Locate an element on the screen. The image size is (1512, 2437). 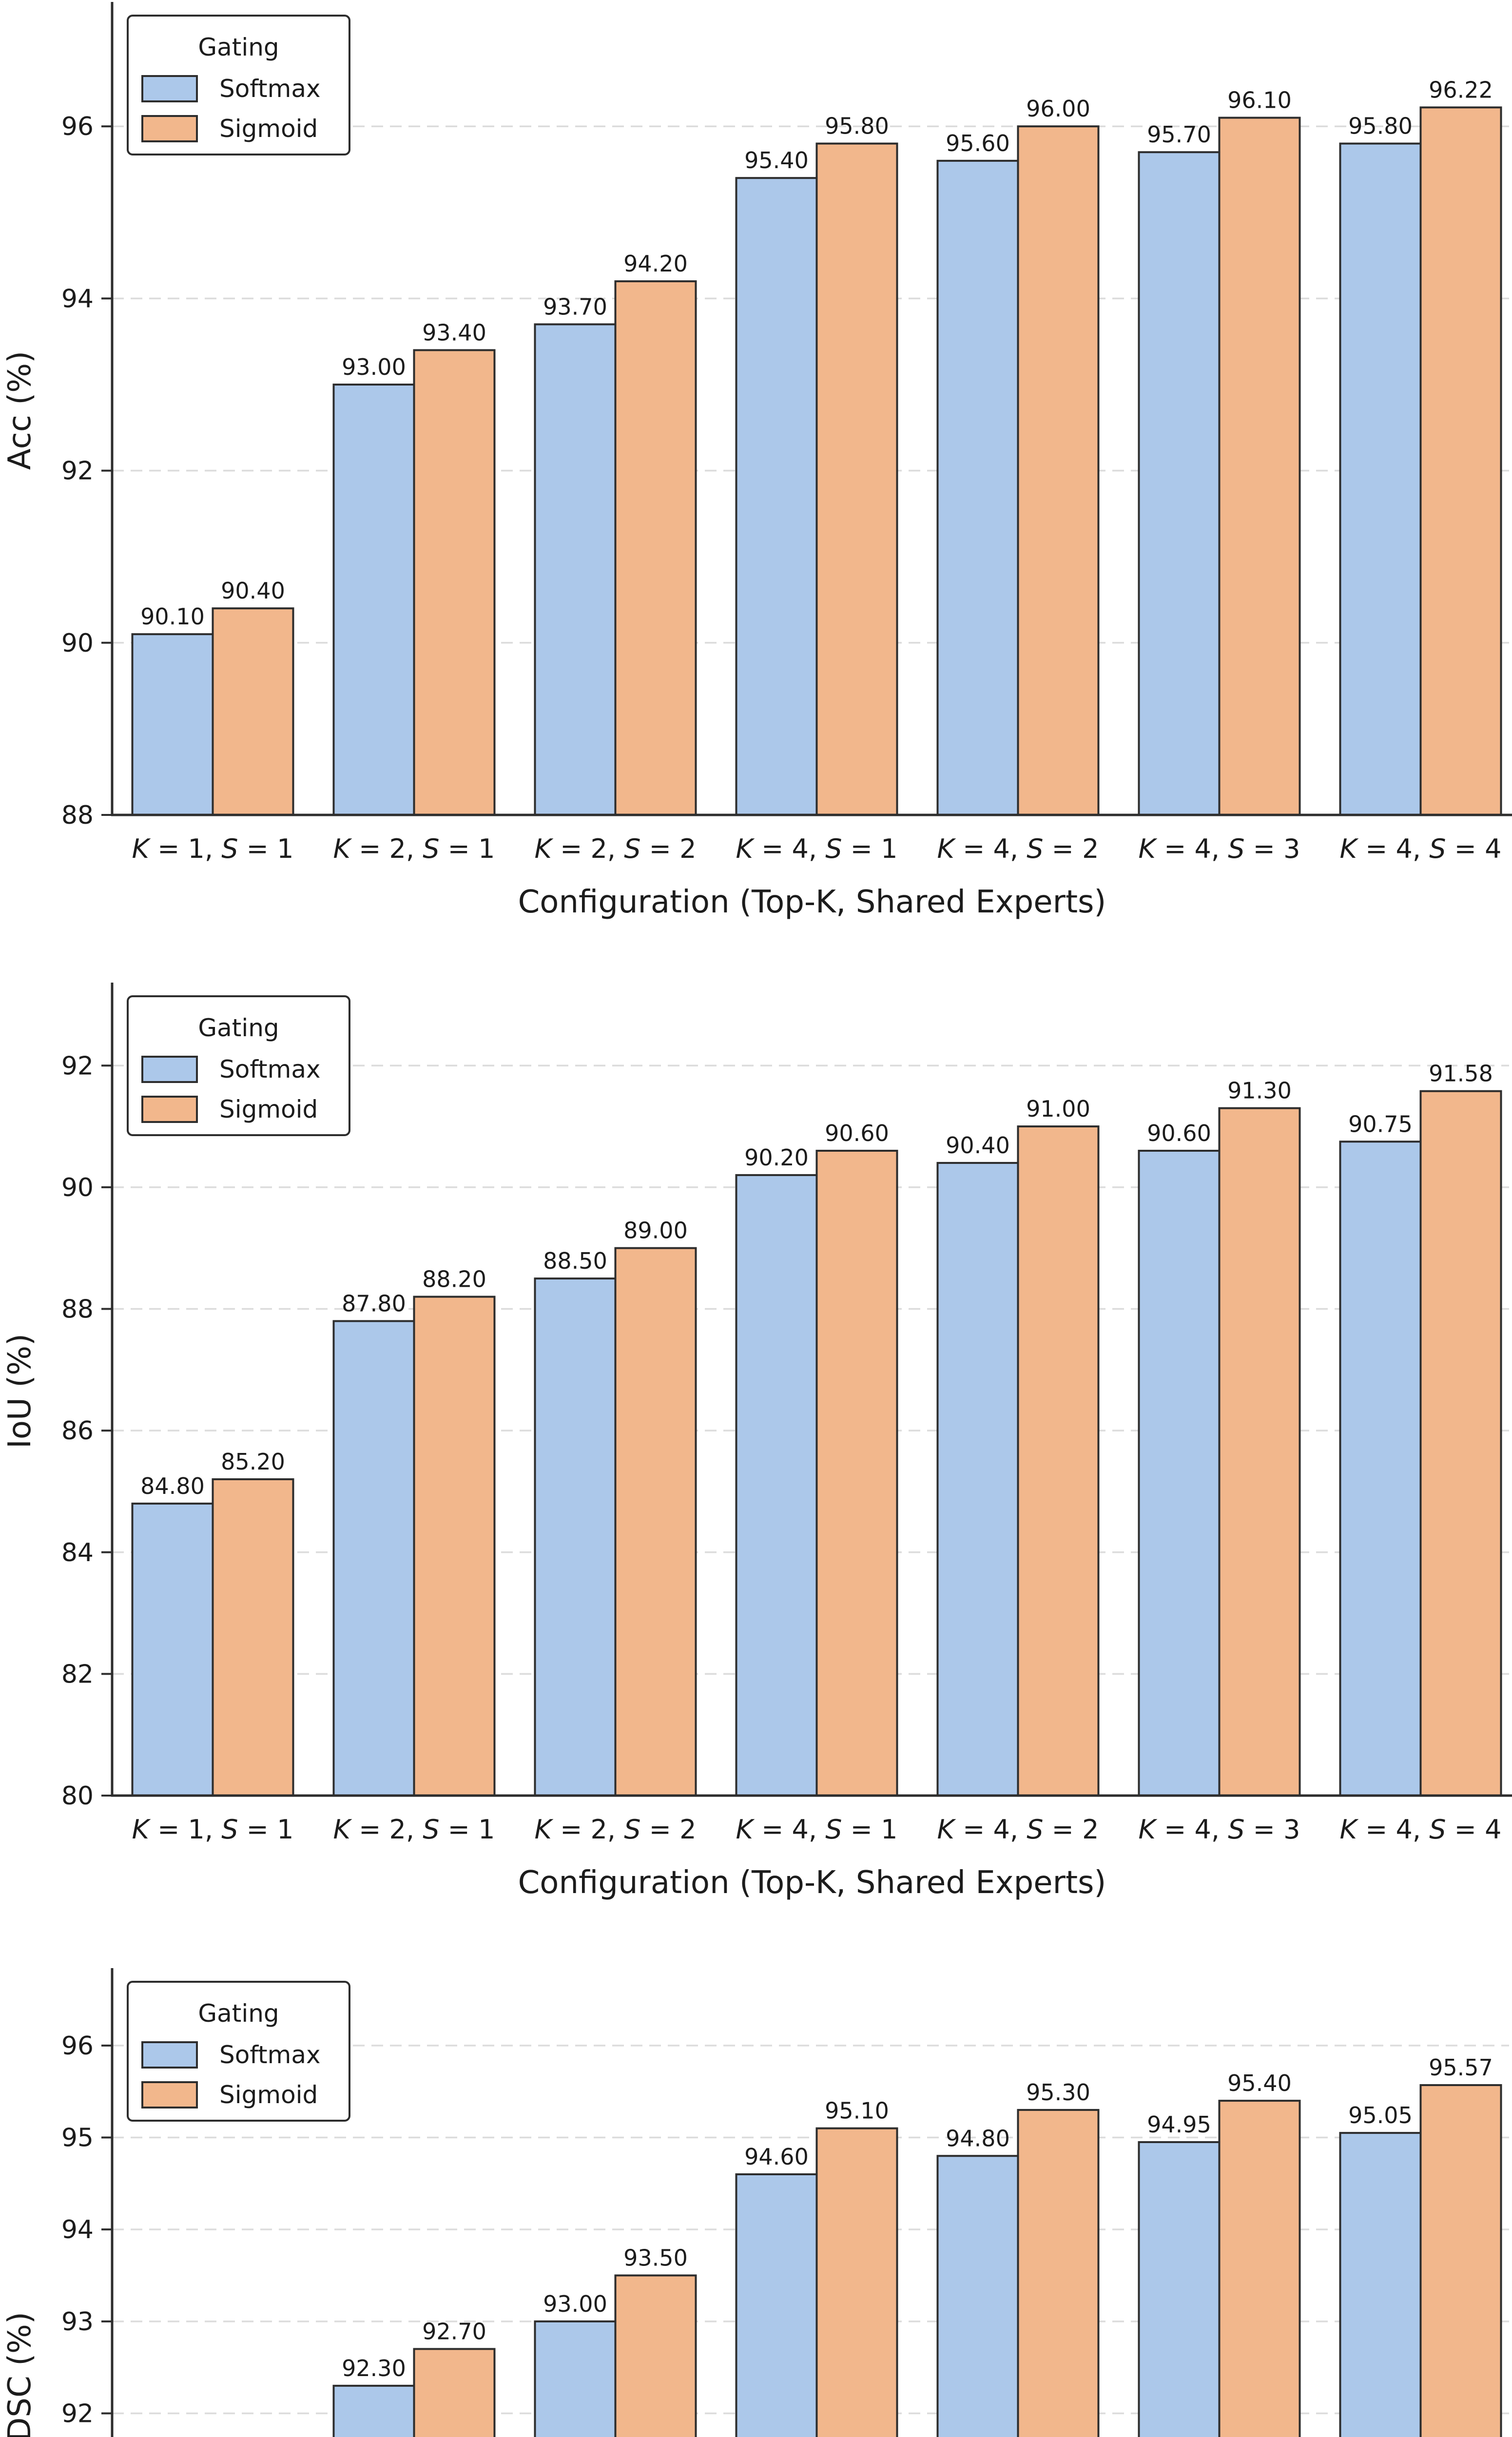
bar-value-label: 90.10 is located at coordinates (172, 617).